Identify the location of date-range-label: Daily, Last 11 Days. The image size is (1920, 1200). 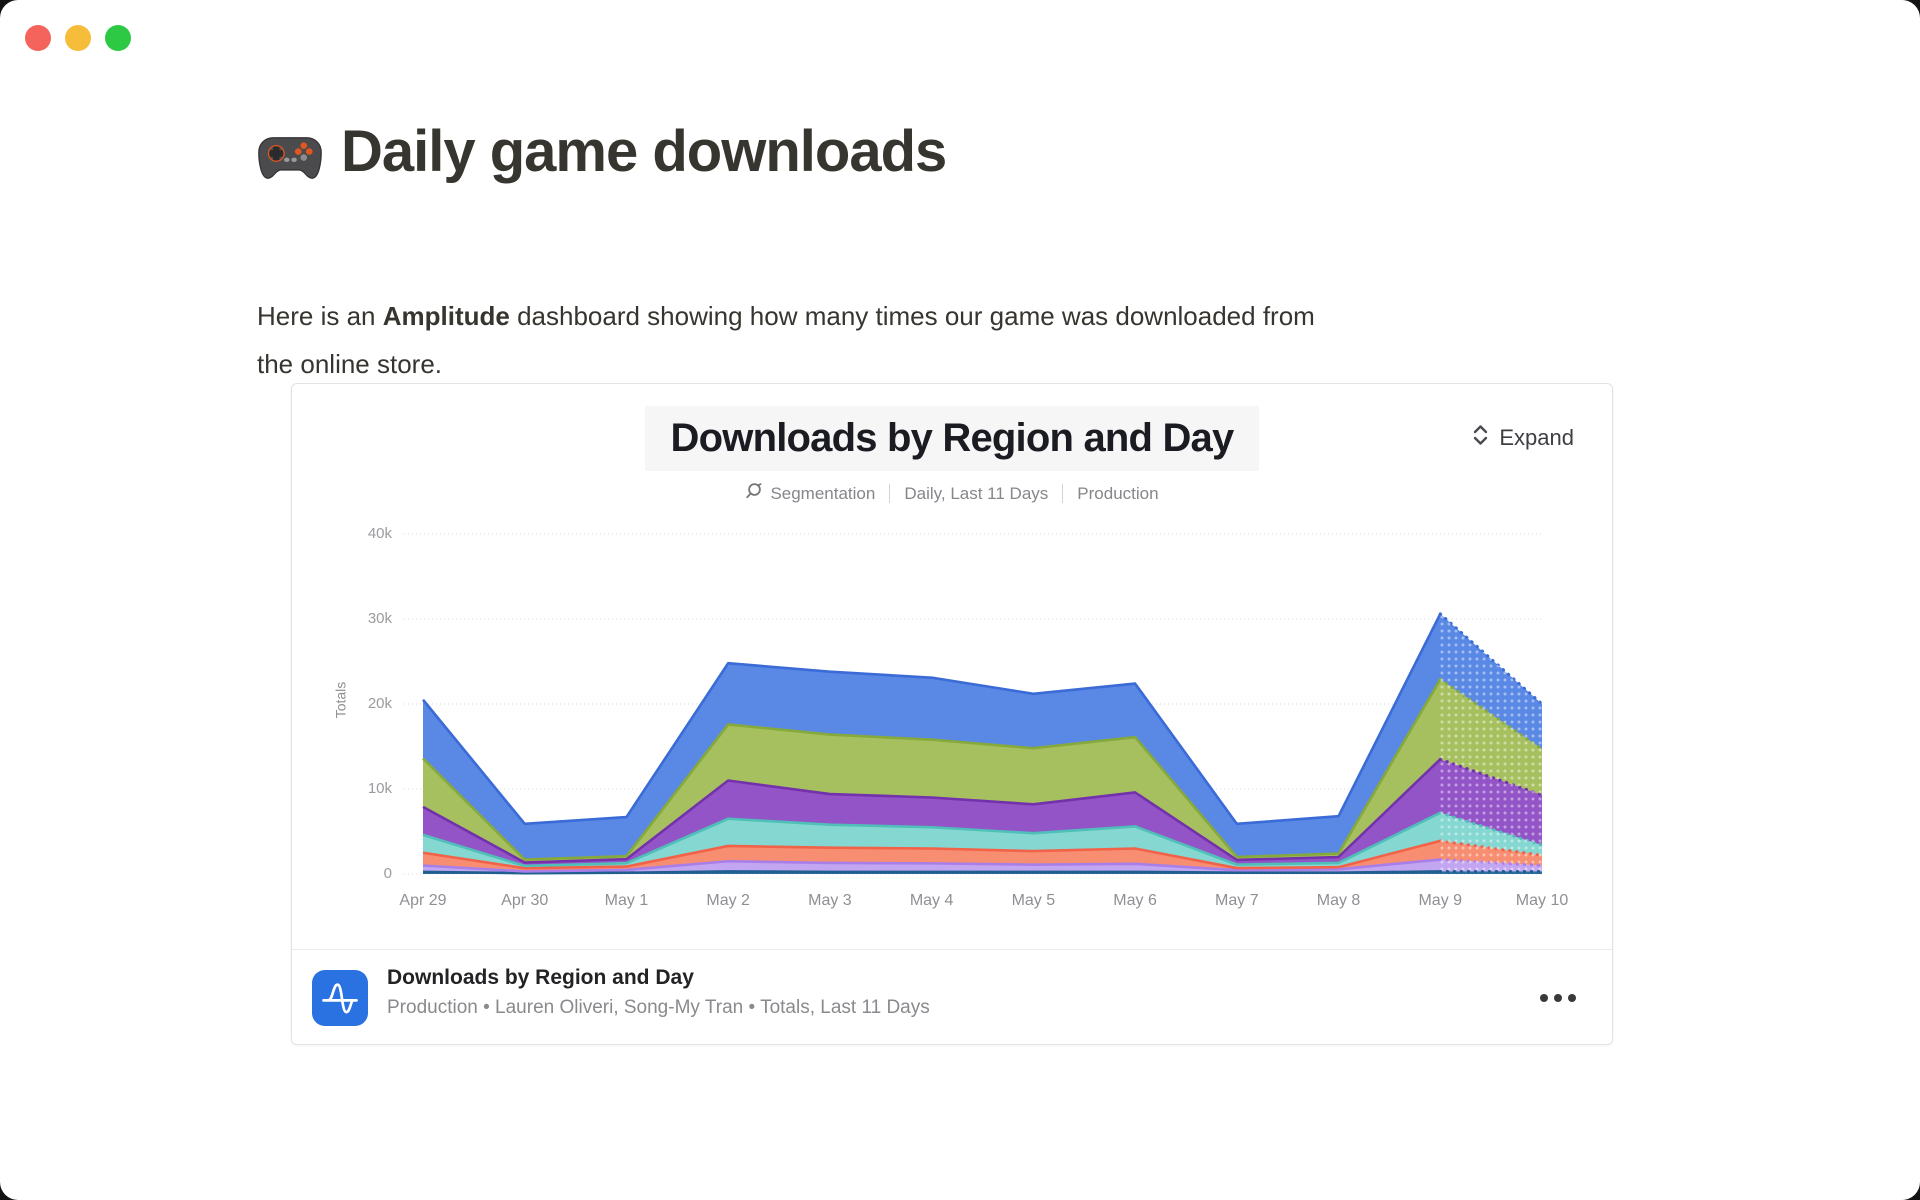
(976, 493).